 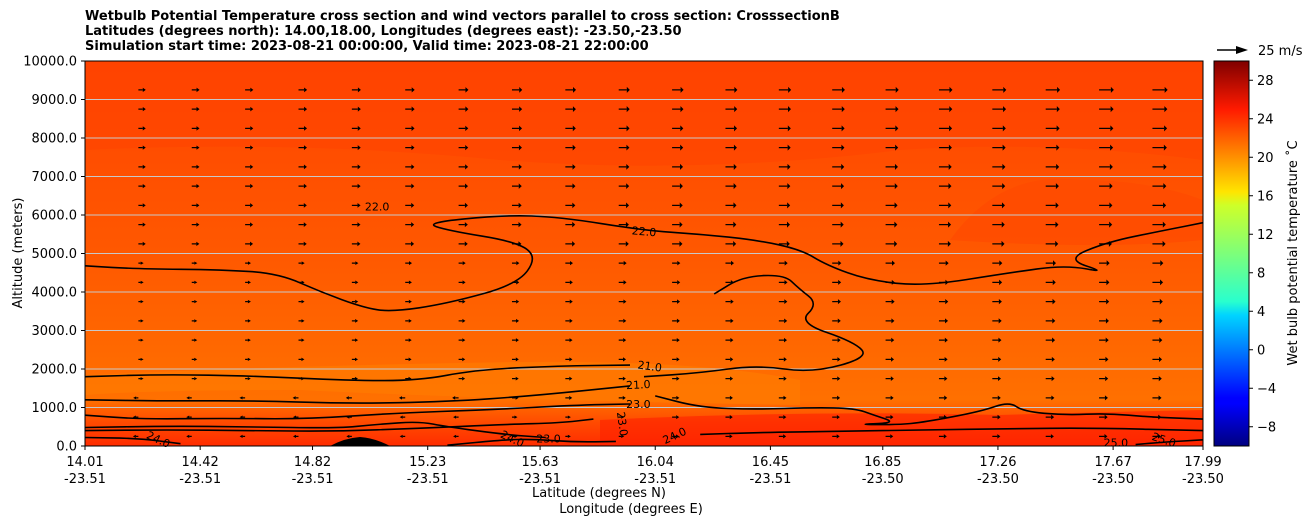 I want to click on x-tick-label-lat: 15.63, so click(x=539, y=462).